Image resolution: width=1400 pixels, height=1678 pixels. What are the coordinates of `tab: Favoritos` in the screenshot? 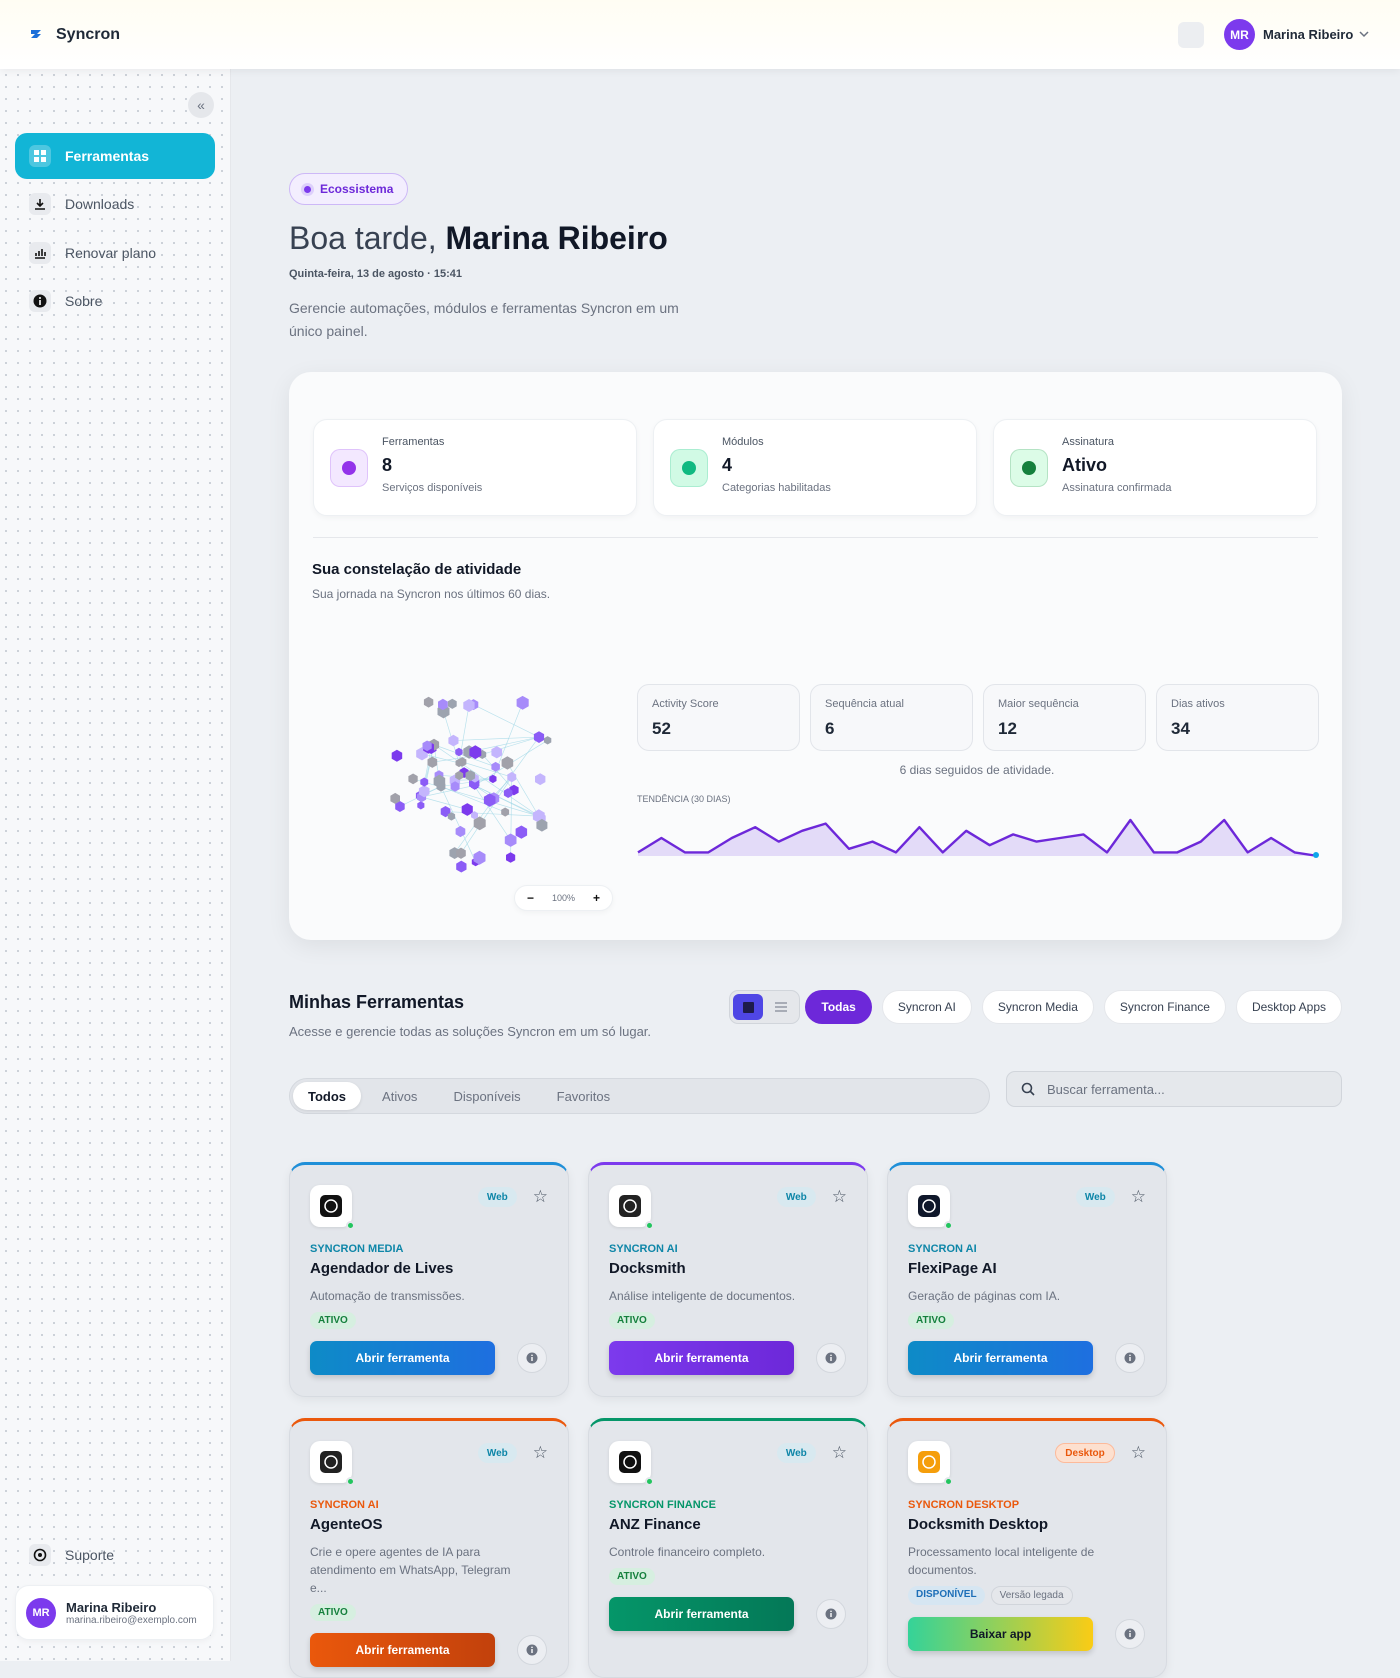 It's located at (583, 1096).